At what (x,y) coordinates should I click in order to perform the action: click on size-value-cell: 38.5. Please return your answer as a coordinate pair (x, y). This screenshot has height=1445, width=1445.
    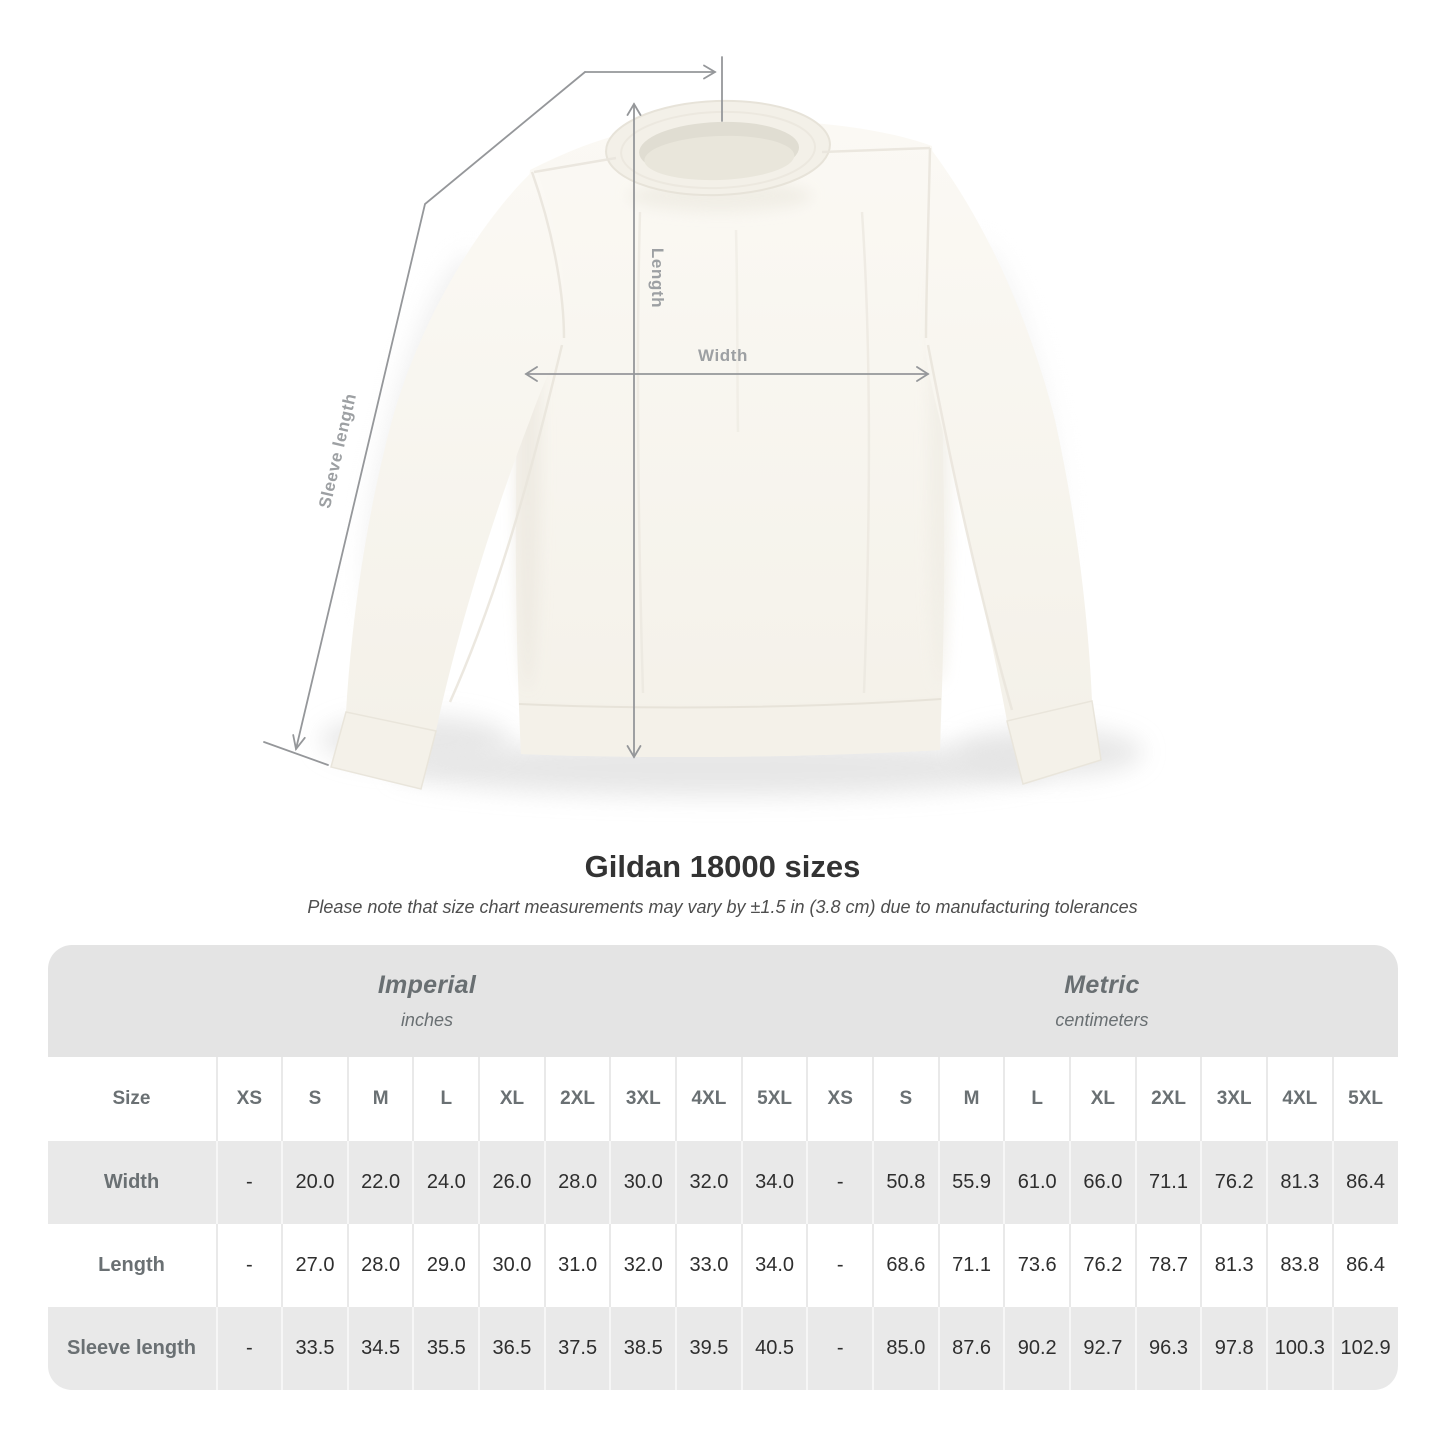
    Looking at the image, I should click on (642, 1348).